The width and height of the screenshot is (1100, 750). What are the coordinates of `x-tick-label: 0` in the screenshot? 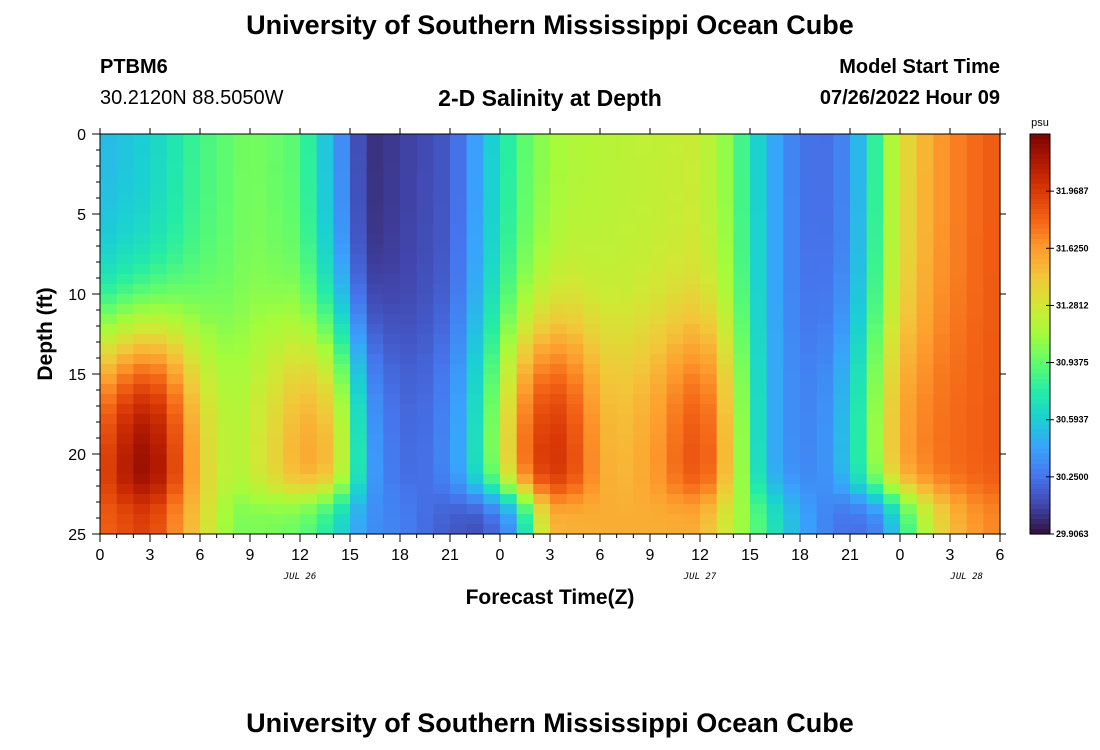 It's located at (500, 555).